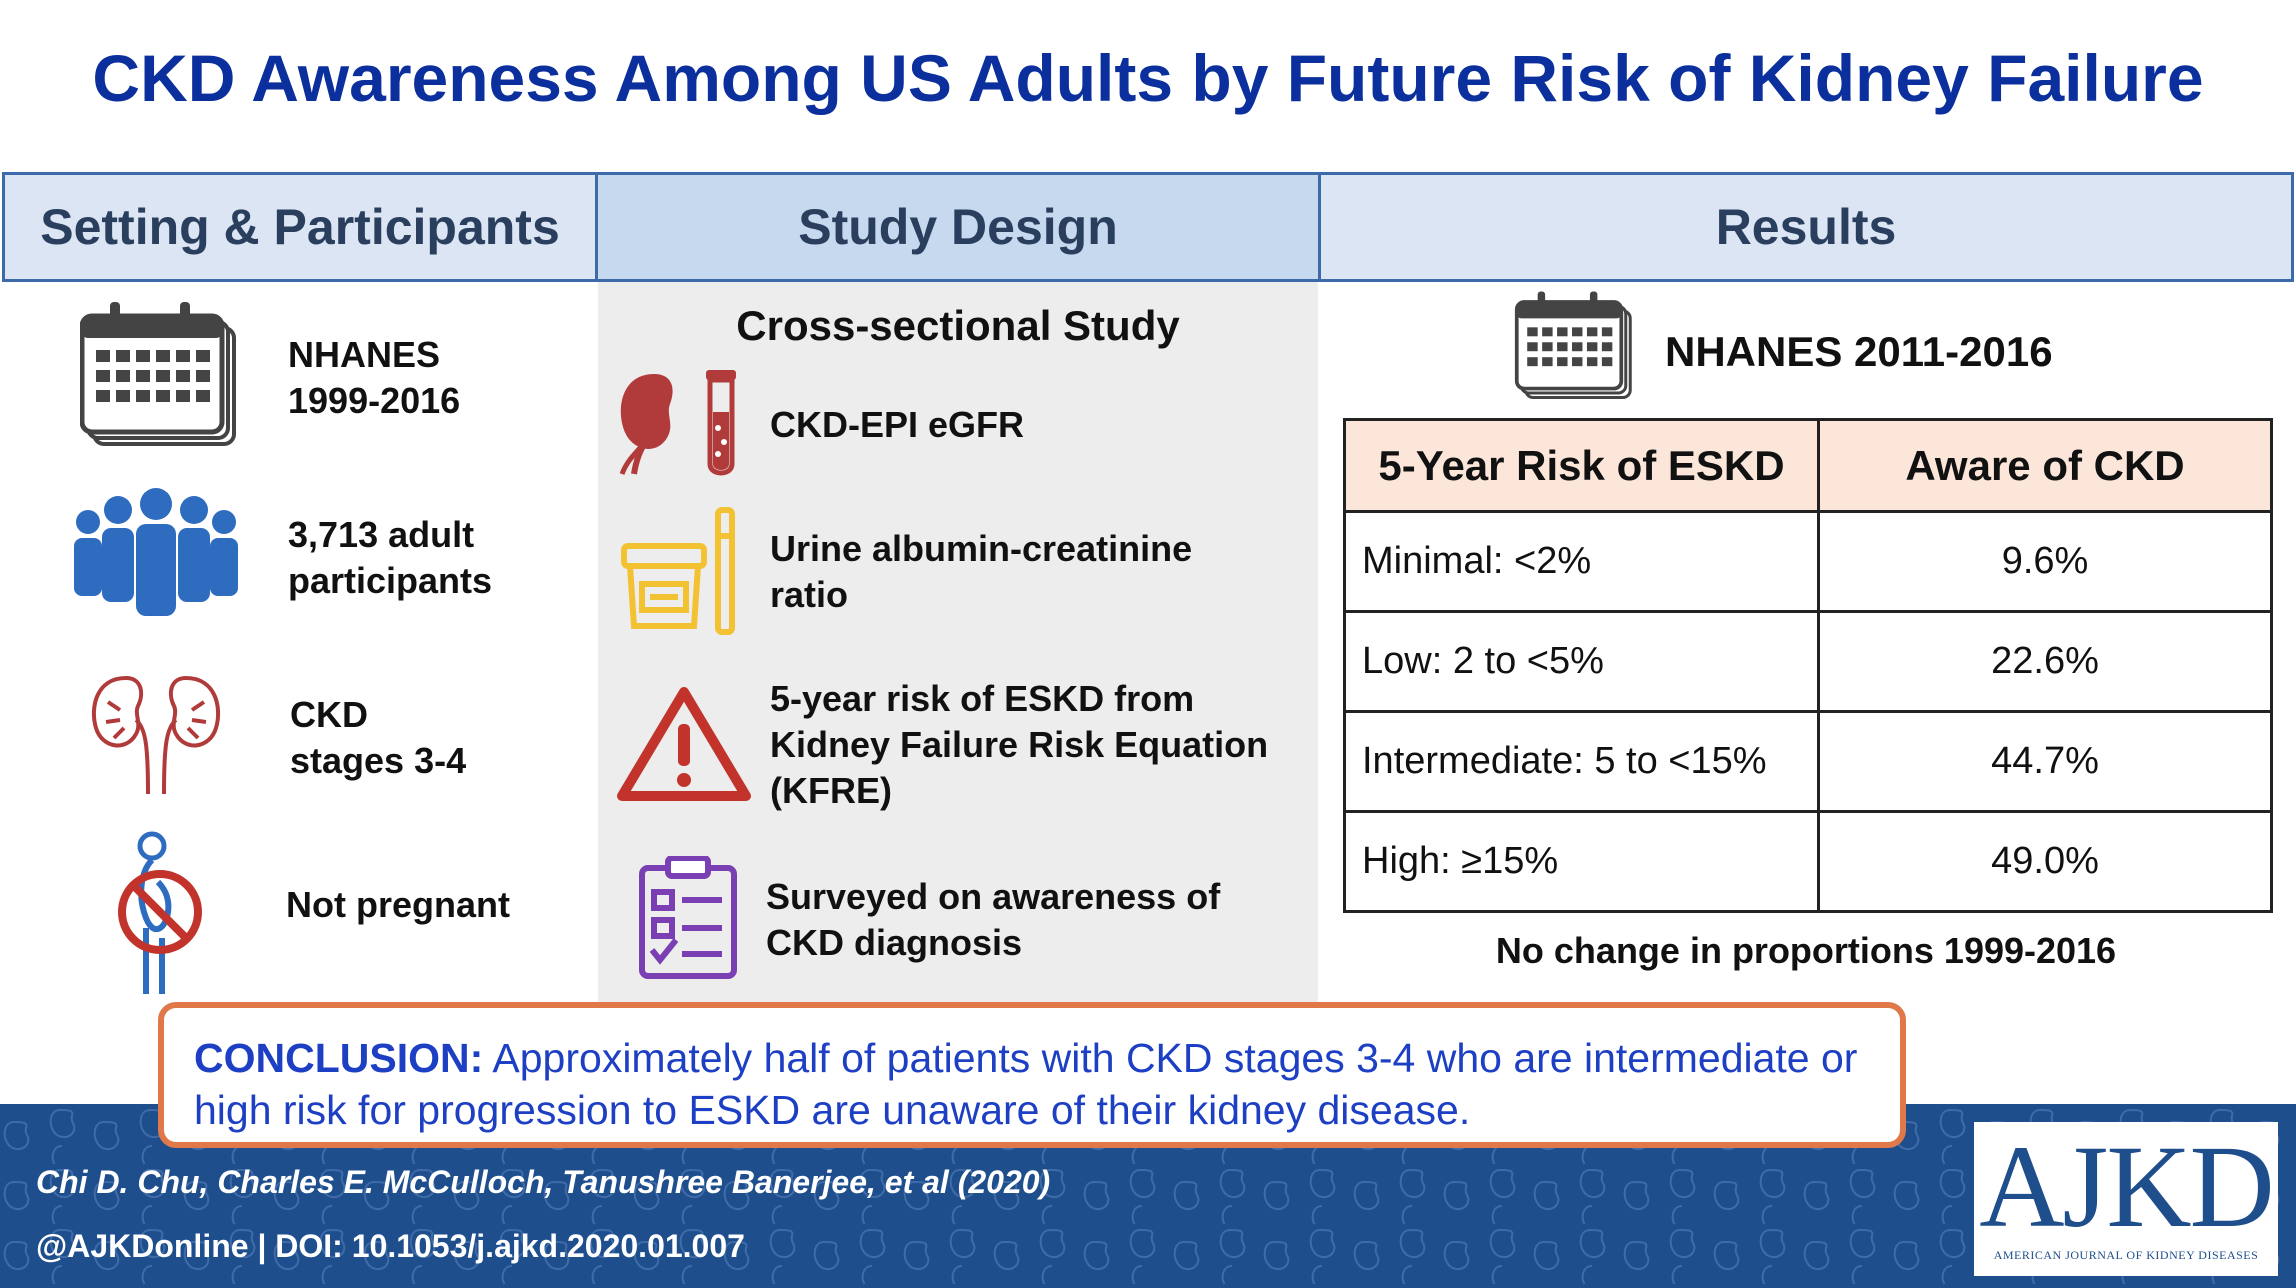  Describe the element at coordinates (688, 917) in the screenshot. I see `clipboard-checklist-icon` at that location.